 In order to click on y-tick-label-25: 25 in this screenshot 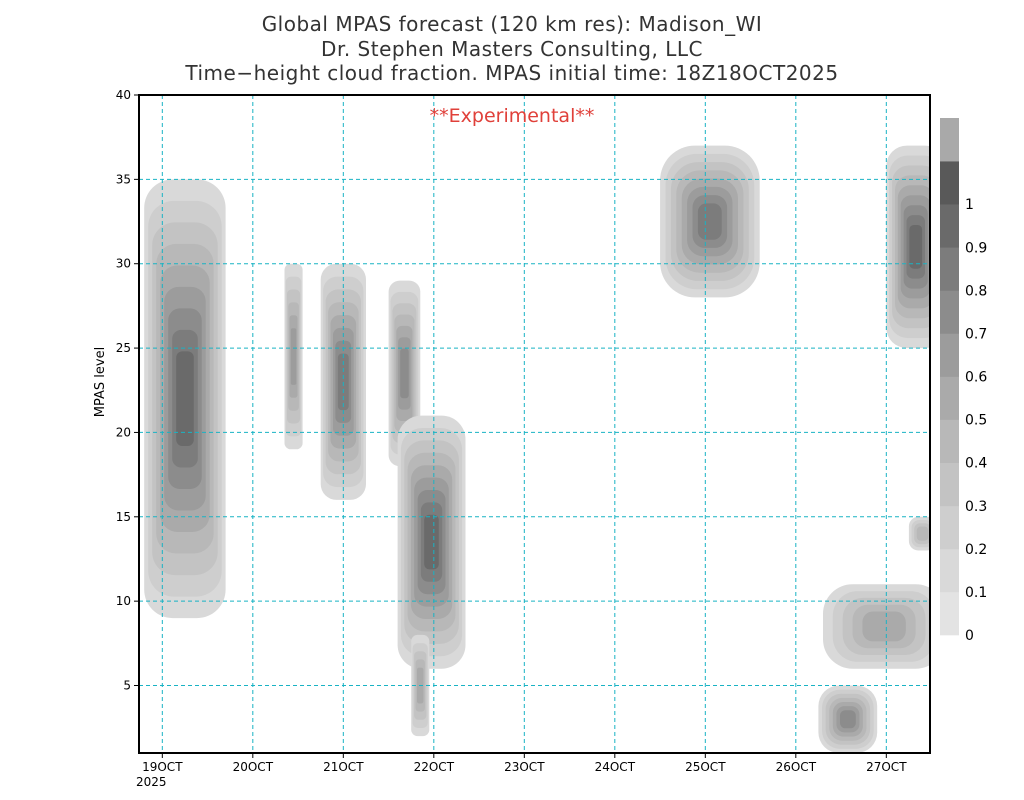, I will do `click(123, 348)`.